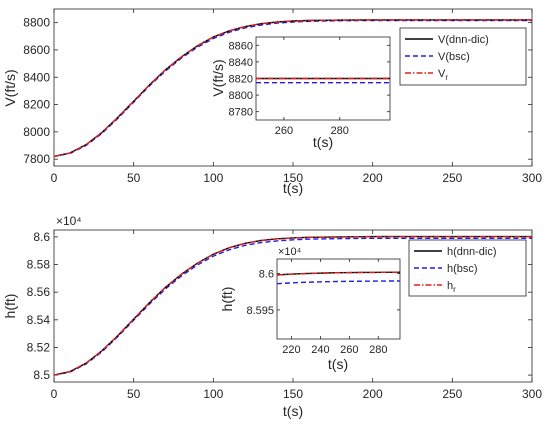  I want to click on inset-y-tick-label: 8.595, so click(260, 311).